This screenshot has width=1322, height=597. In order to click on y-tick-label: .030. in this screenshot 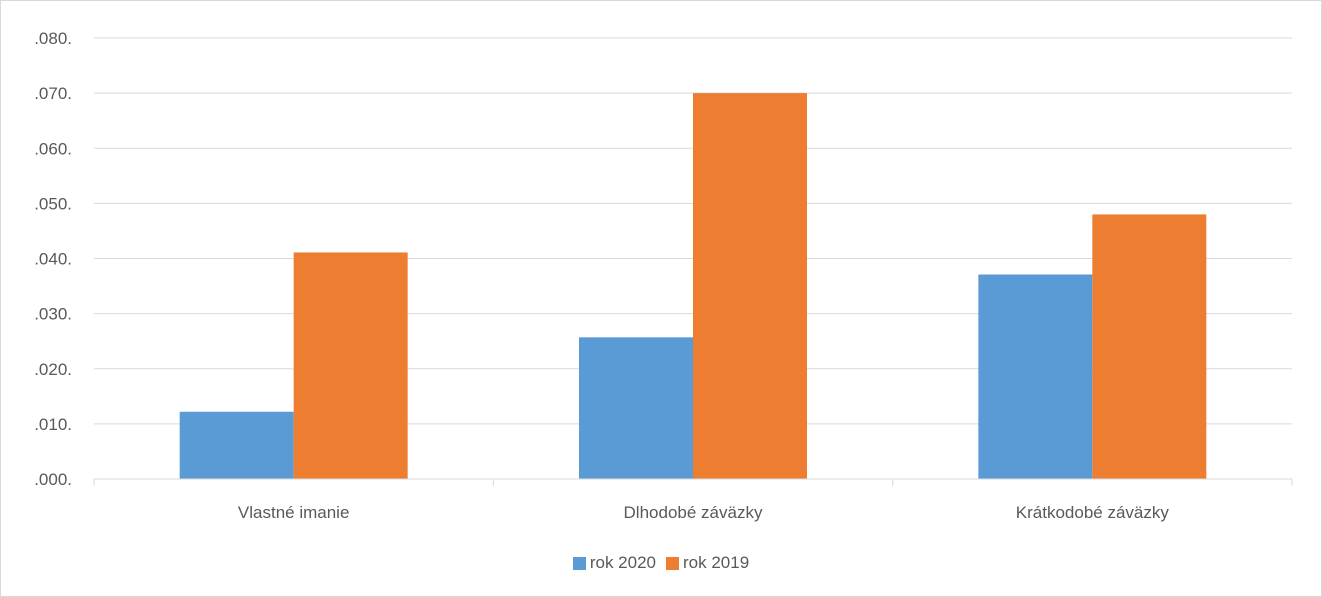, I will do `click(53, 314)`.